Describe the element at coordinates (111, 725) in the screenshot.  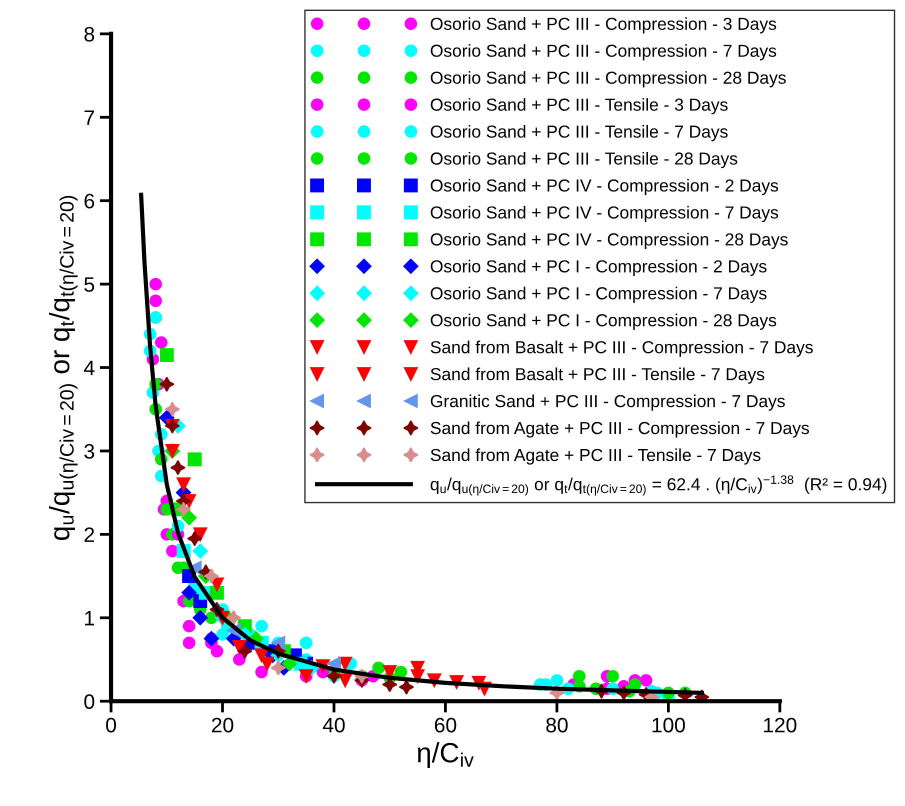
I see `x-tick-label: 0` at that location.